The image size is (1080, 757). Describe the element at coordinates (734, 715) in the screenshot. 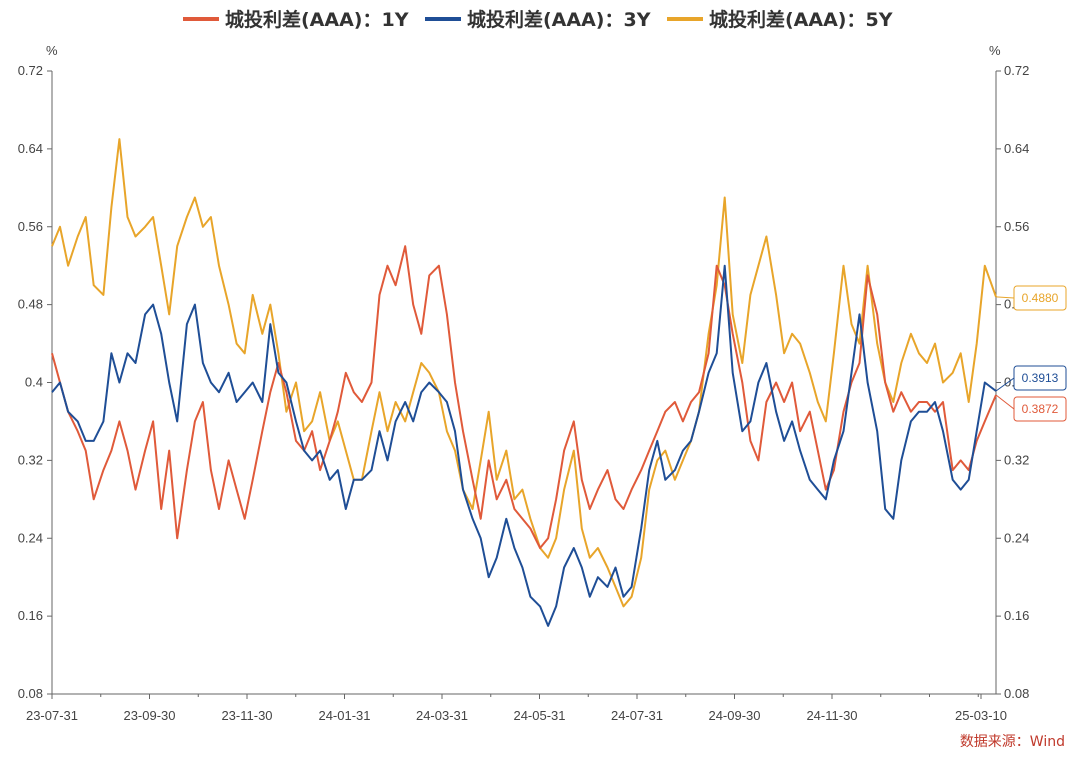

I see `x-tick-label: 24-09-30` at that location.